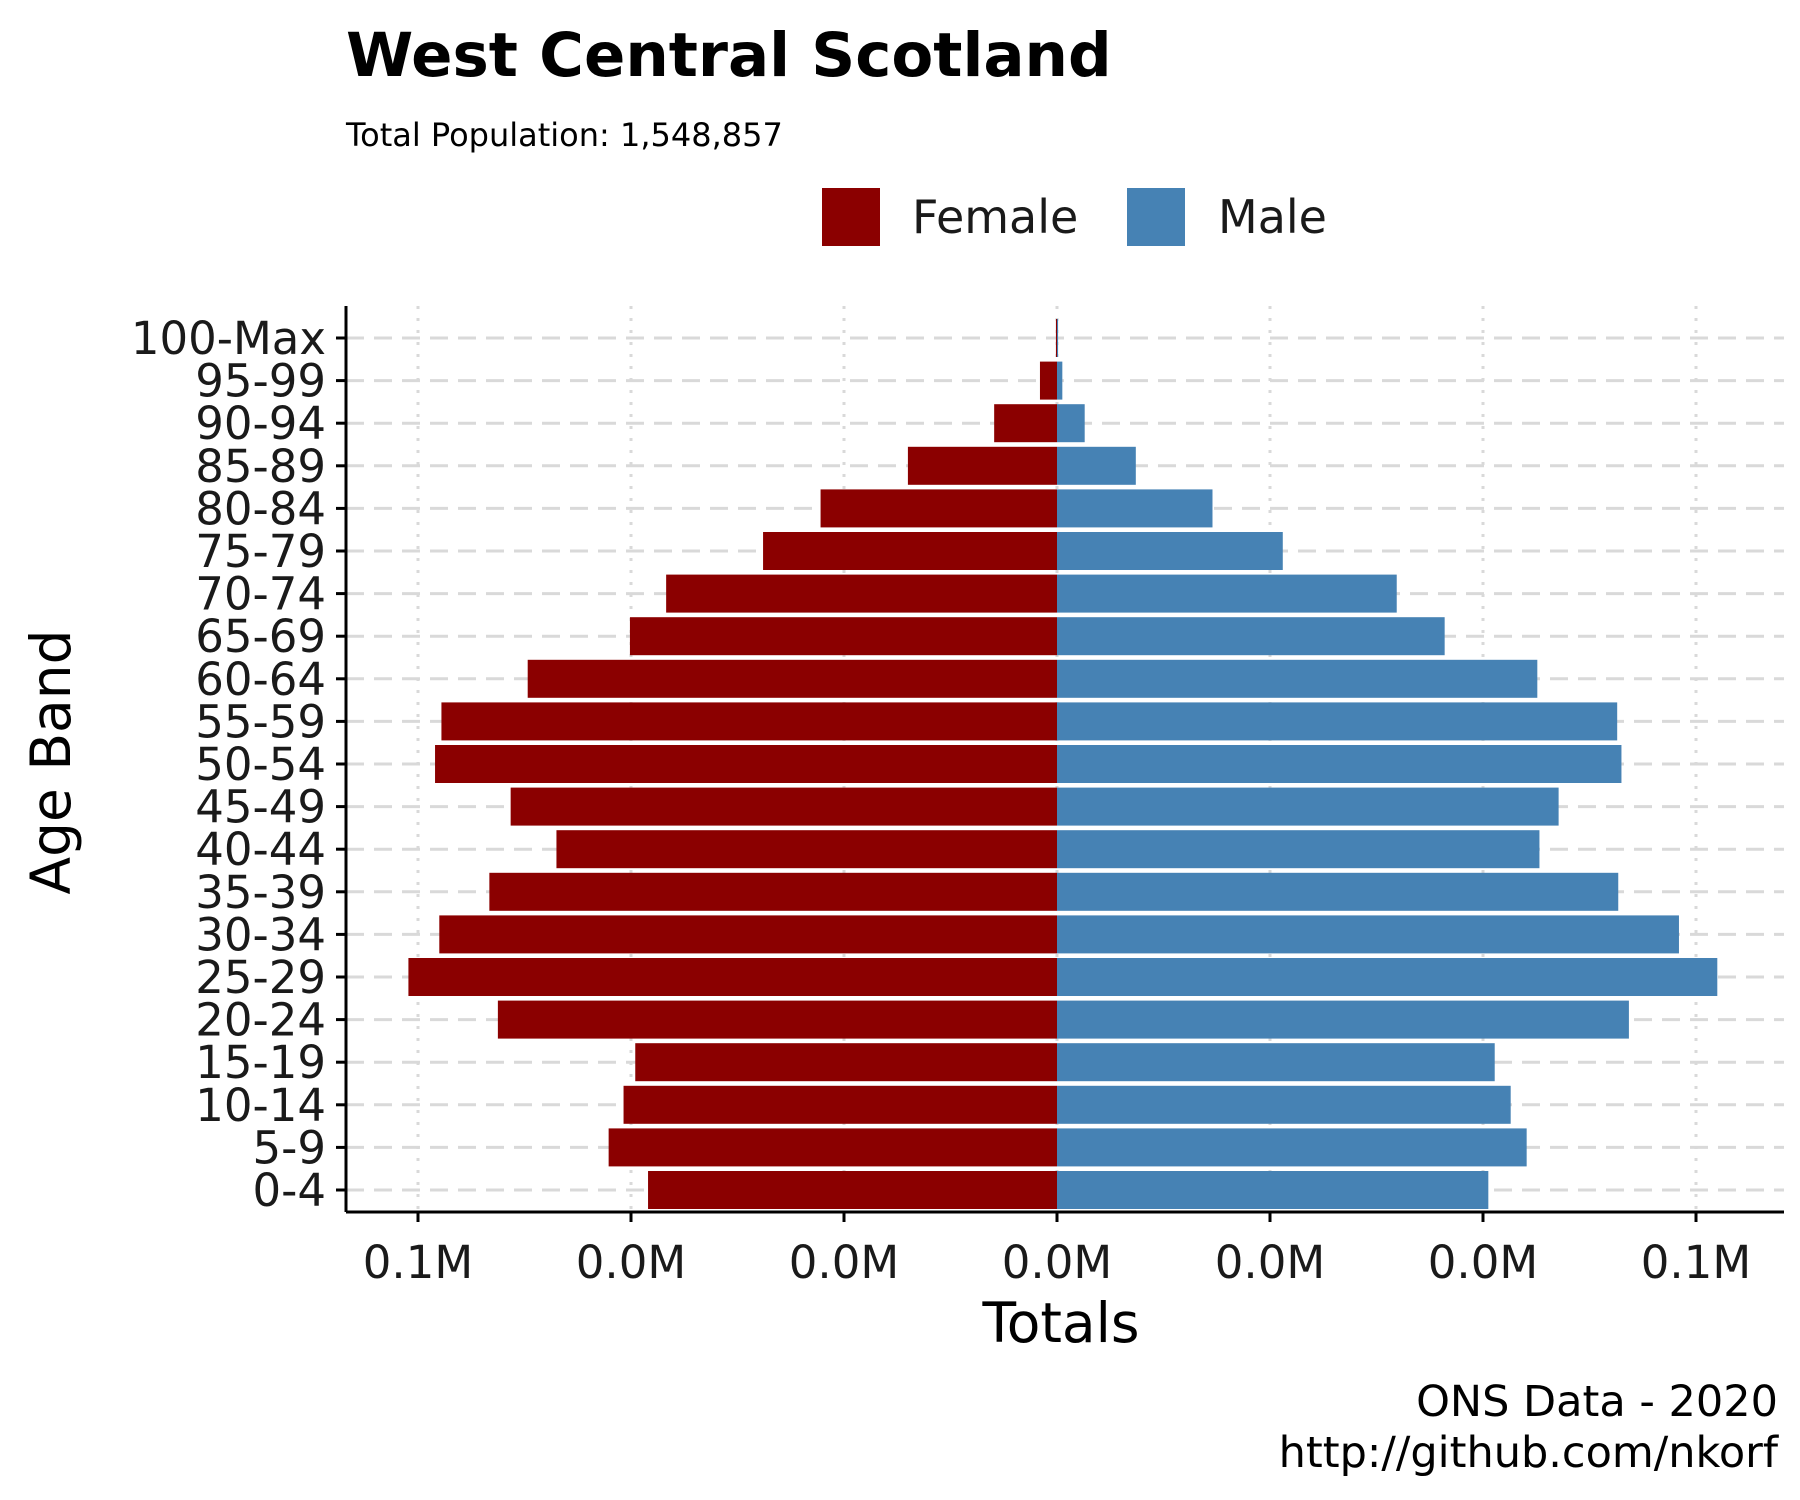 The height and width of the screenshot is (1500, 1800). I want to click on legend-label-female: Female, so click(995, 217).